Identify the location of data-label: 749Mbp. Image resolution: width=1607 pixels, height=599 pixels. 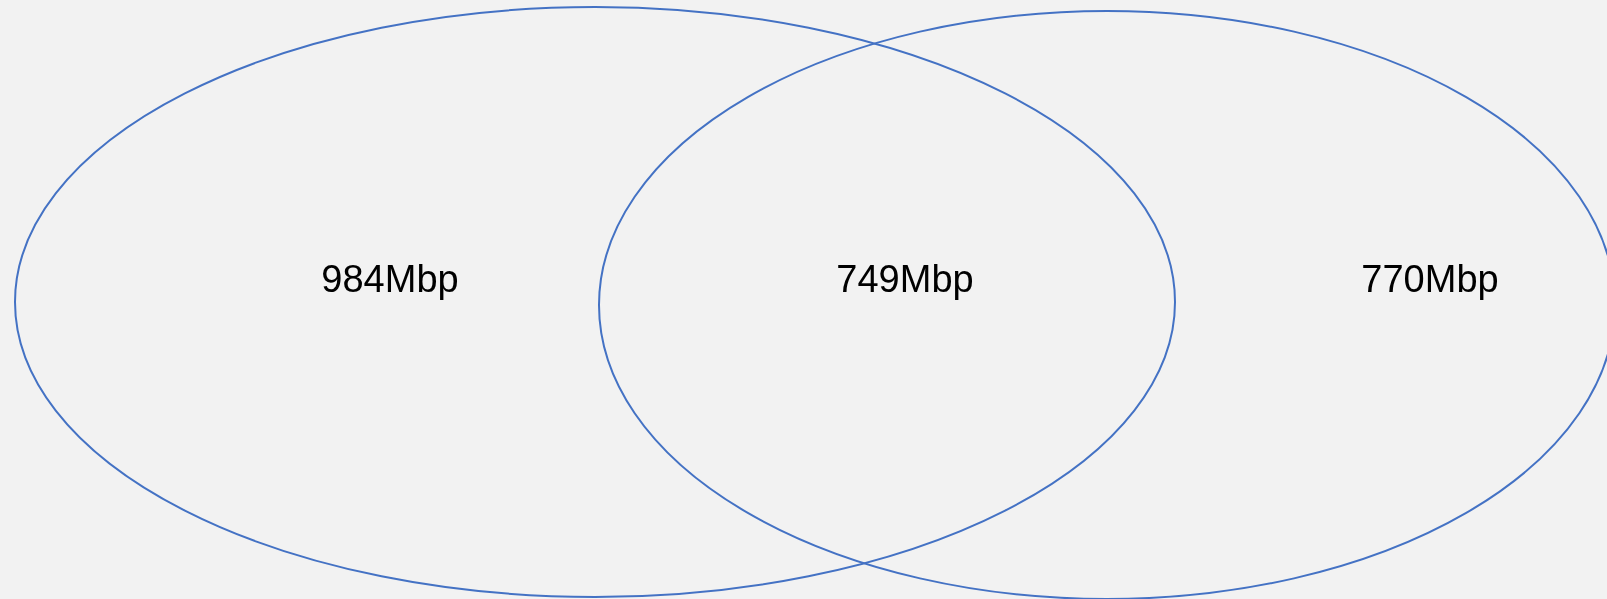
(905, 279).